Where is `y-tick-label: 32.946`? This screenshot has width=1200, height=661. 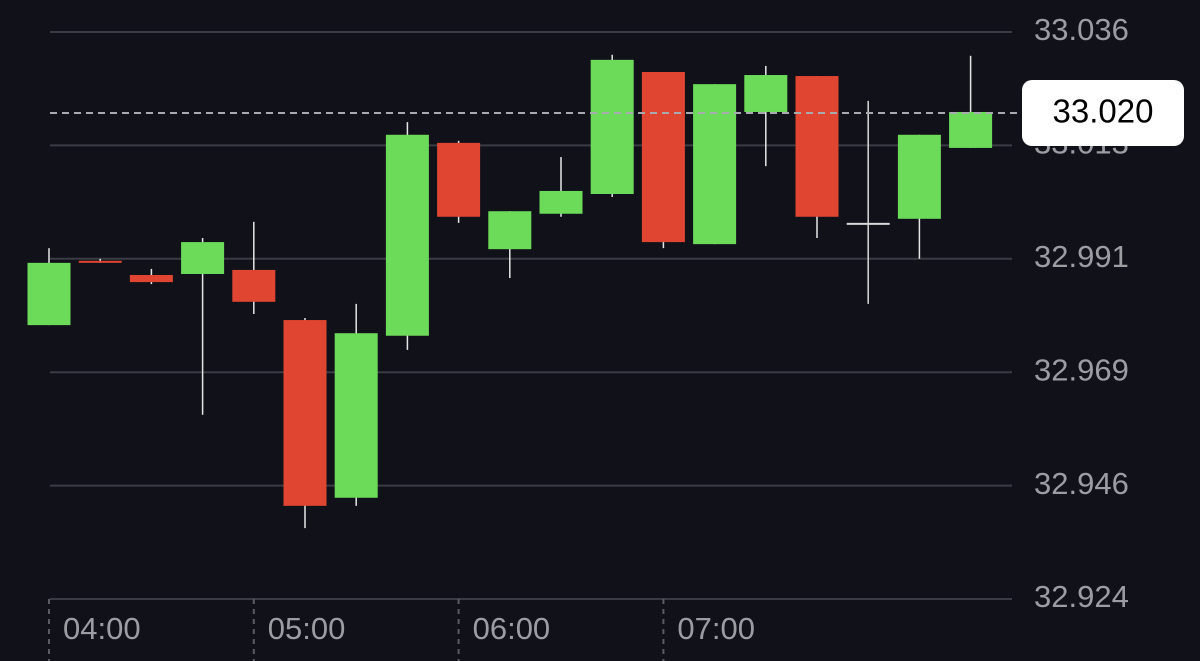
y-tick-label: 32.946 is located at coordinates (1081, 483).